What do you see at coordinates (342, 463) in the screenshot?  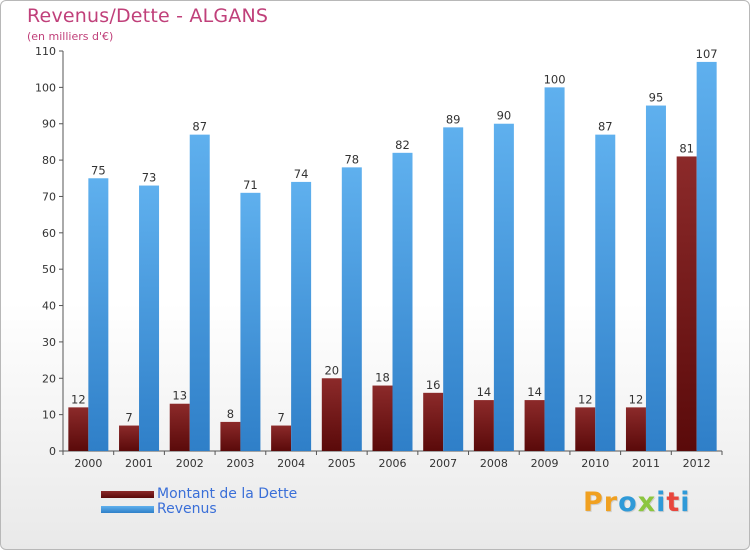 I see `x-tick-label: 2005` at bounding box center [342, 463].